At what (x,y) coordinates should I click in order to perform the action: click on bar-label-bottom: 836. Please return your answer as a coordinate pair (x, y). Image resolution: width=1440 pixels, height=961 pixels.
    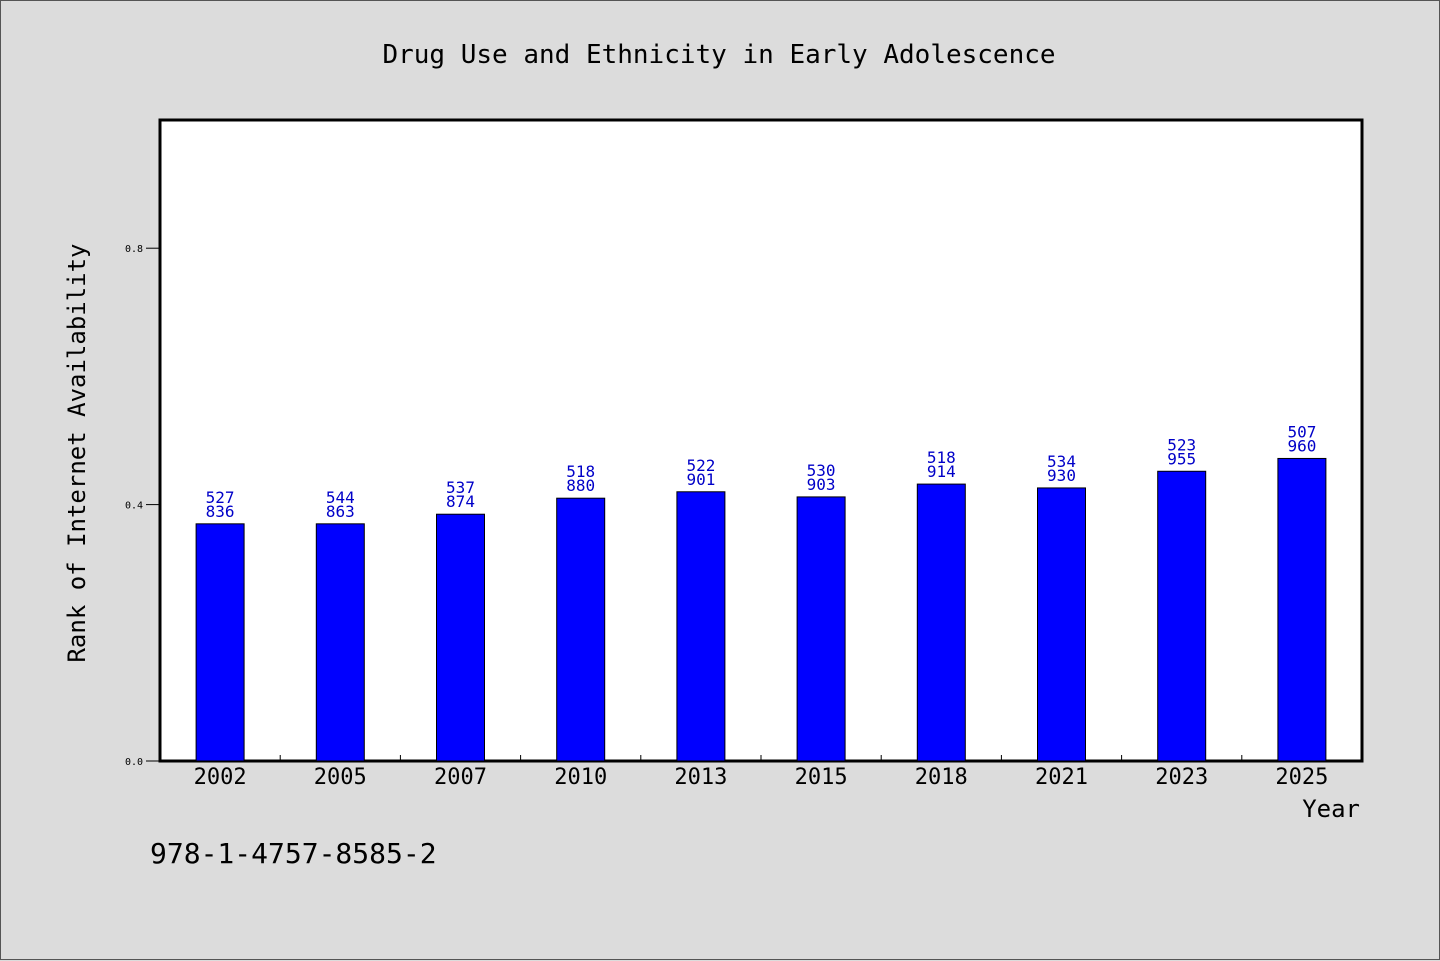
    Looking at the image, I should click on (220, 511).